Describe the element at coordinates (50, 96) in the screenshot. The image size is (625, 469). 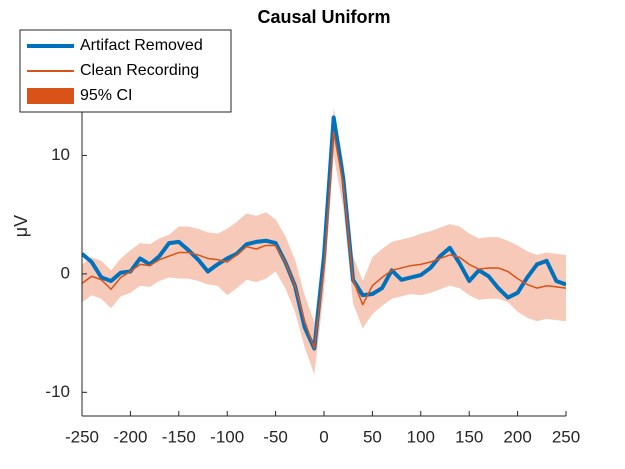
I see `legend-swatch` at that location.